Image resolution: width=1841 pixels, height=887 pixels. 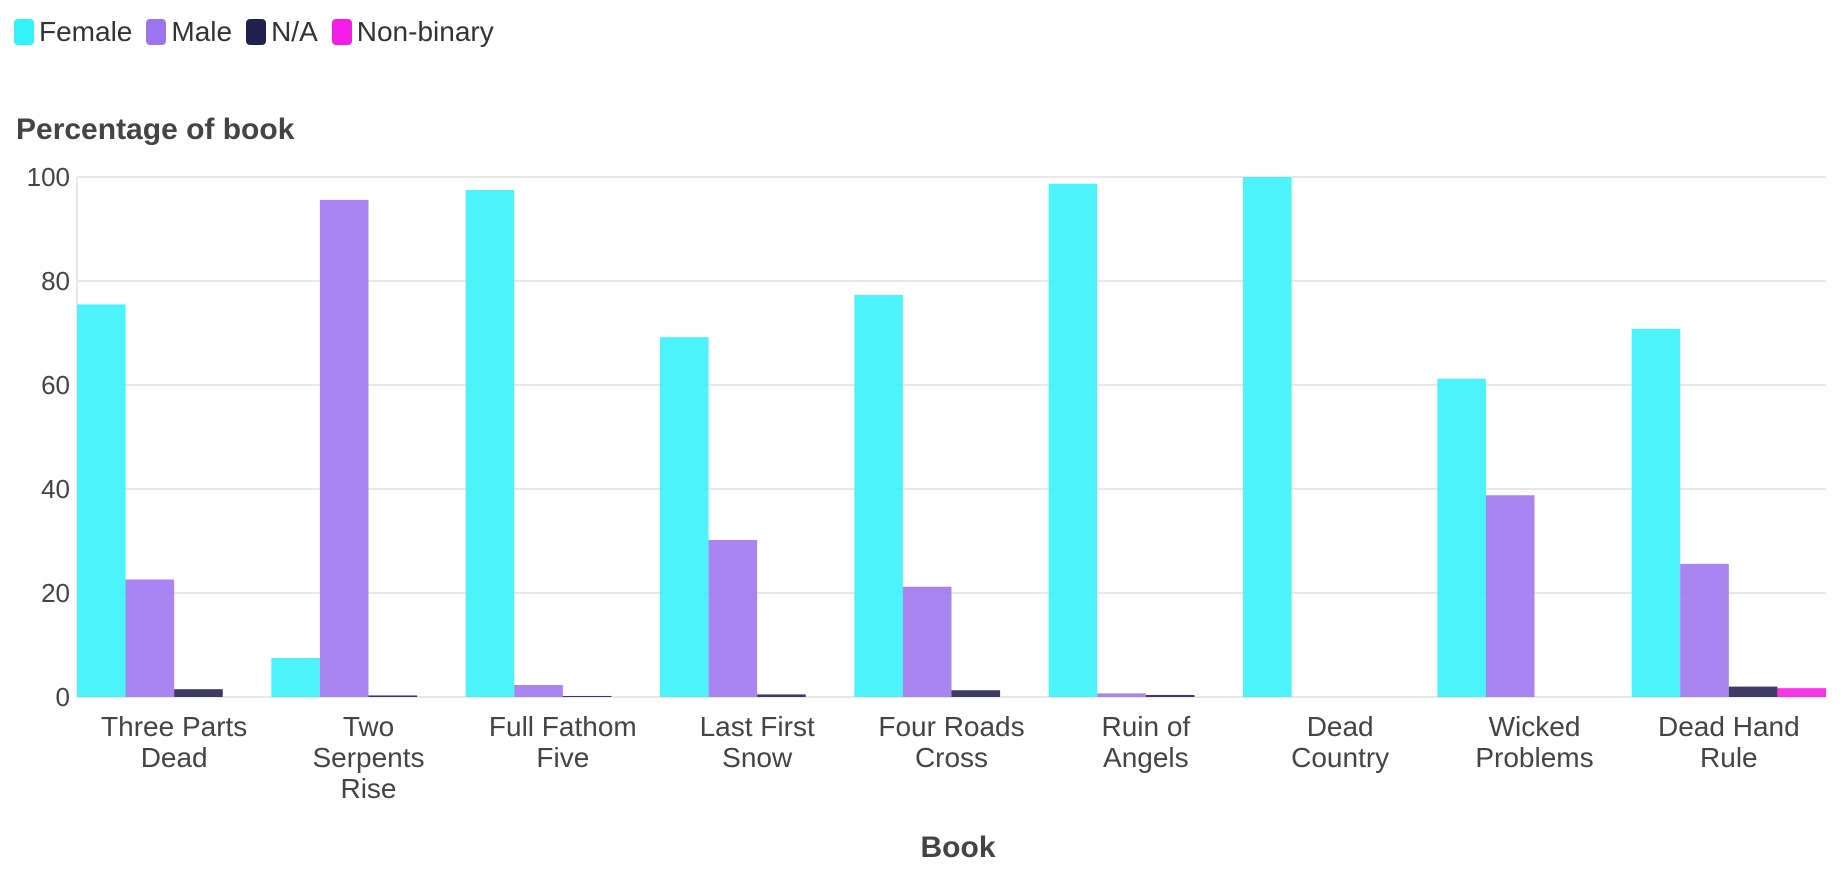 I want to click on x-tick-label-line: Country, so click(x=1340, y=757).